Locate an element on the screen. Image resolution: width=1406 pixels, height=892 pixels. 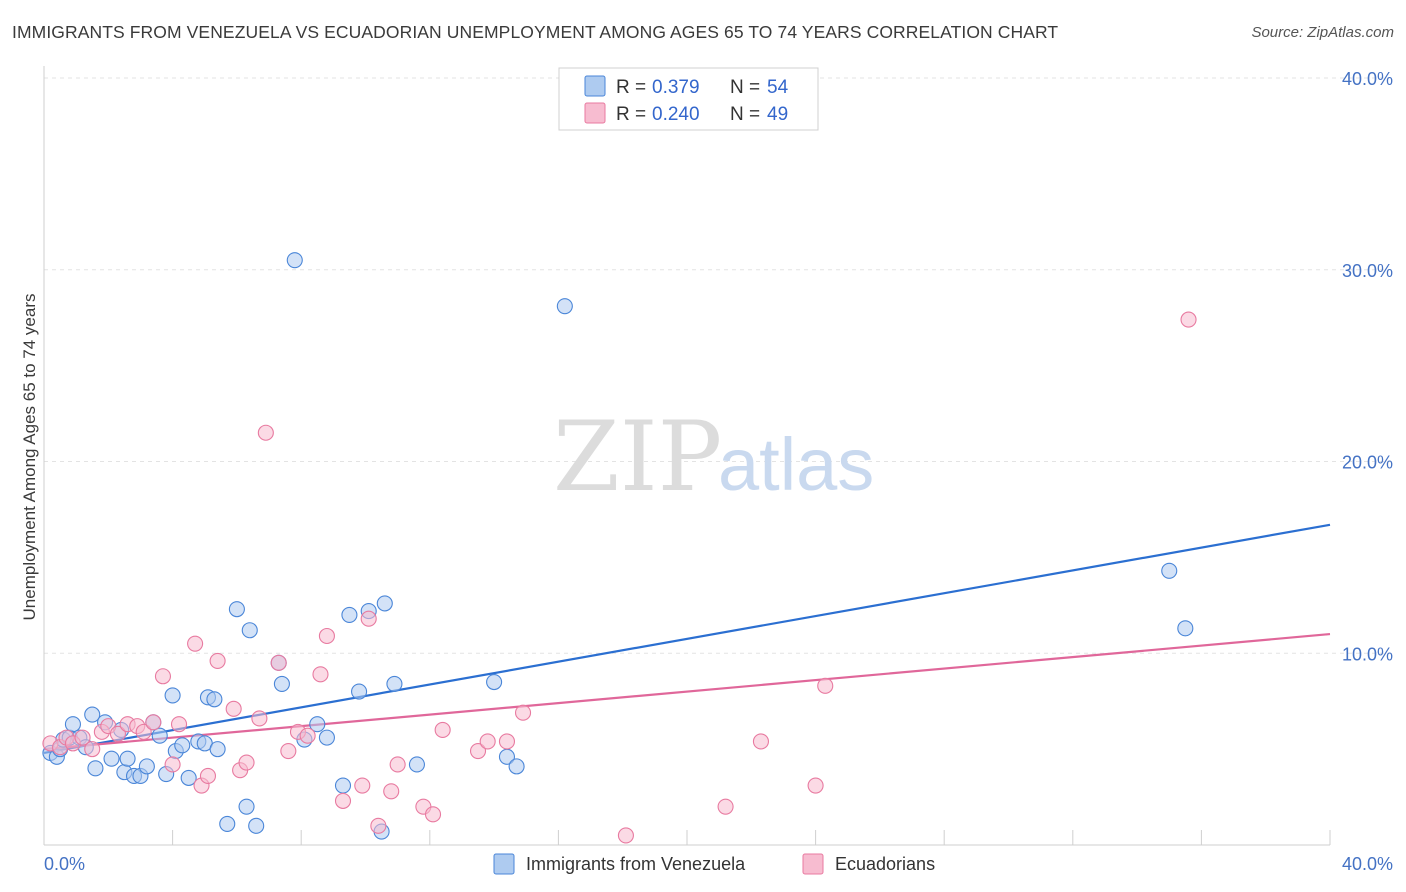
y-tick-label: 20.0% is located at coordinates (1367, 463).